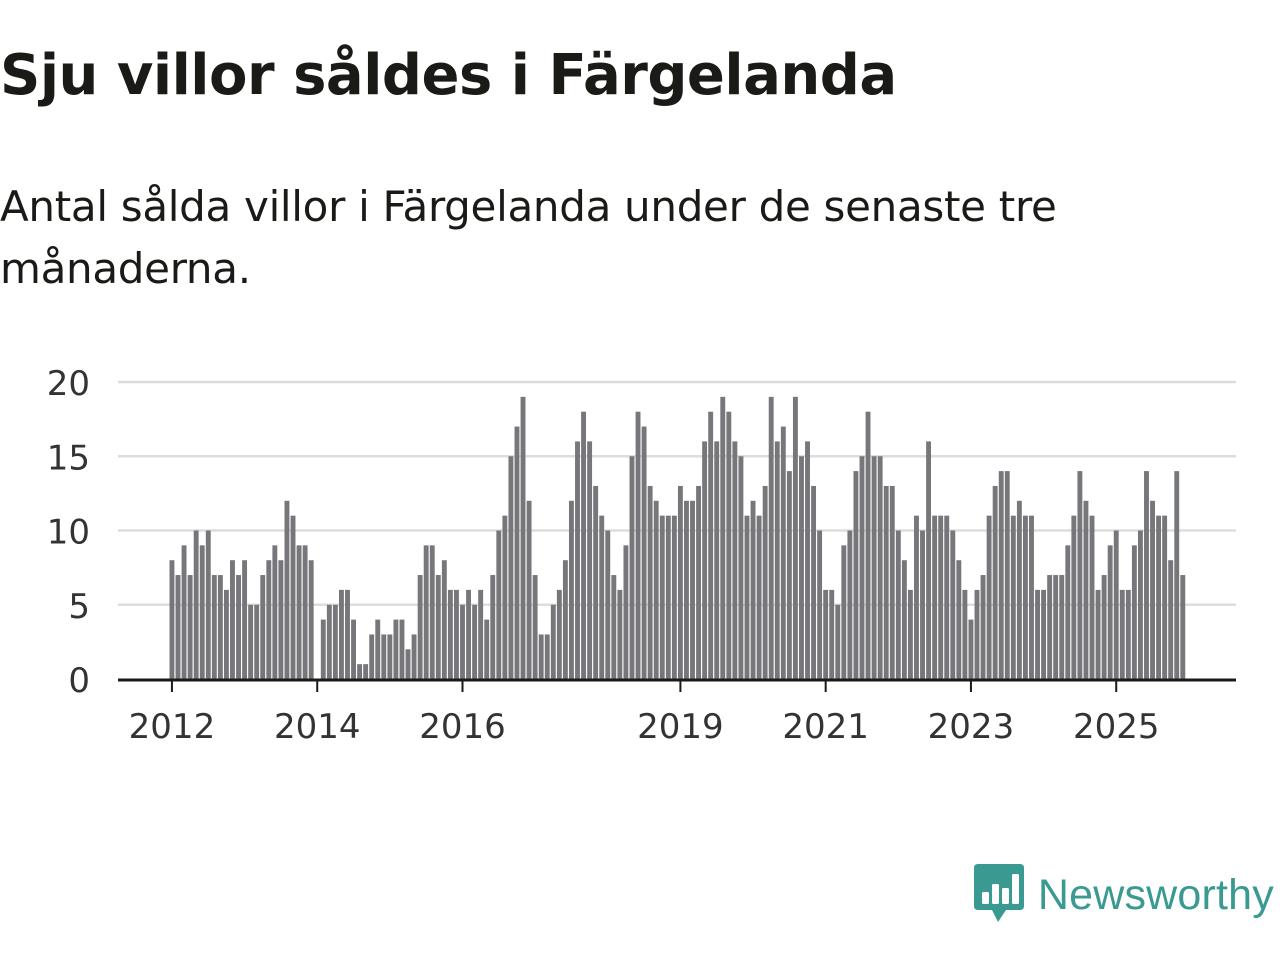 This screenshot has height=960, width=1280. I want to click on highlight-value-label: 7, so click(1188, 344).